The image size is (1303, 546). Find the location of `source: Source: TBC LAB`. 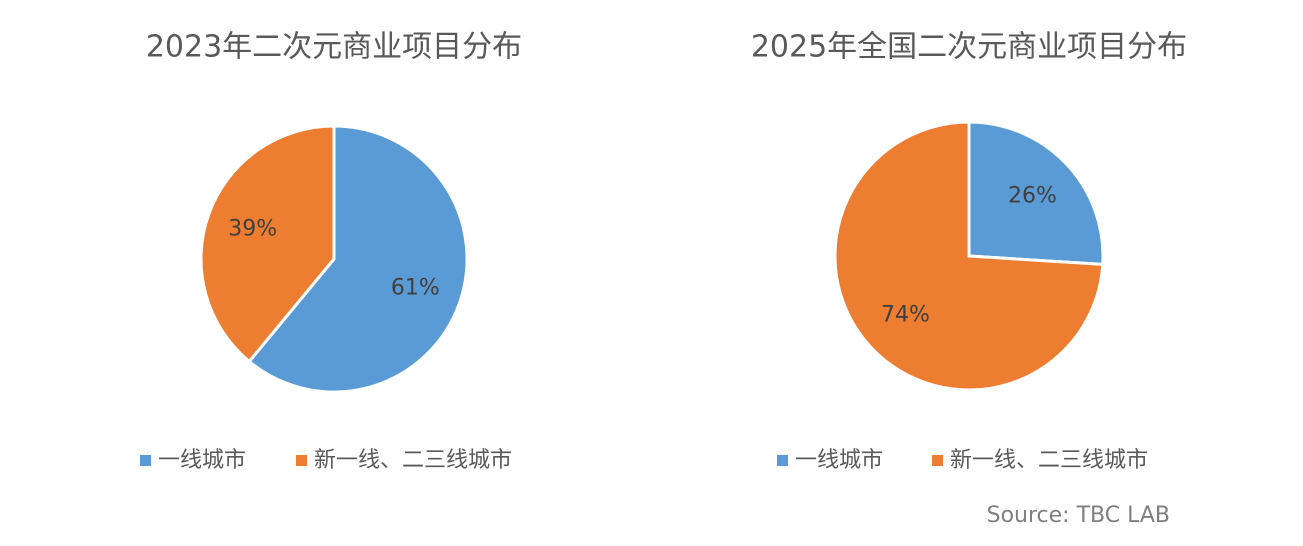

source: Source: TBC LAB is located at coordinates (1078, 515).